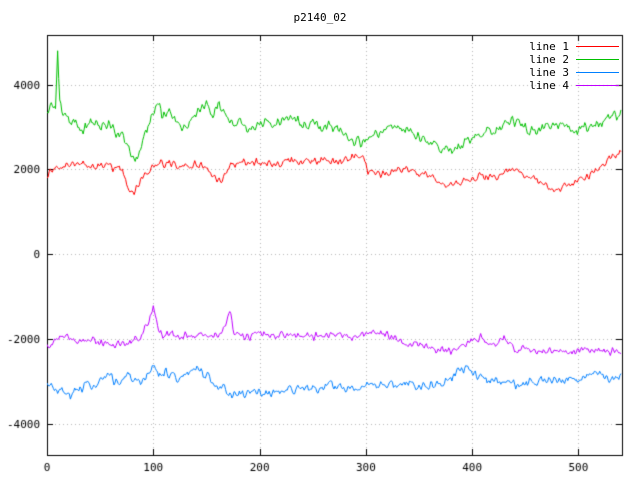 The image size is (640, 480). What do you see at coordinates (320, 17) in the screenshot?
I see `chart-title: p2140_02` at bounding box center [320, 17].